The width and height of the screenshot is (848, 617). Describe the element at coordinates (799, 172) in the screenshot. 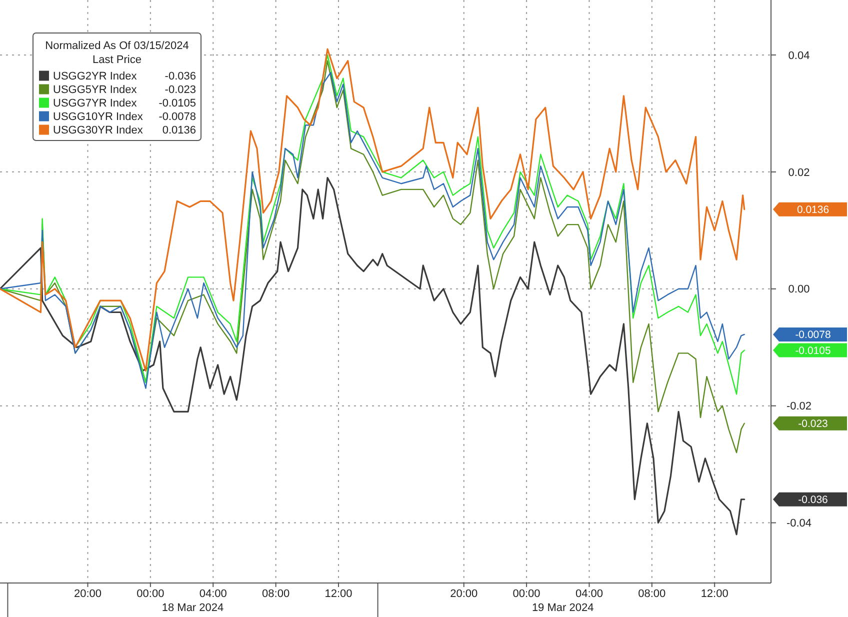

I see `y-tick-label: 0.02` at that location.